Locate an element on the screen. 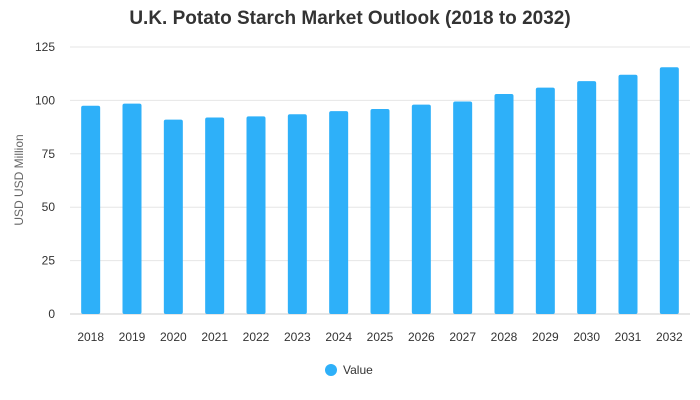  bar-2030 is located at coordinates (587, 198).